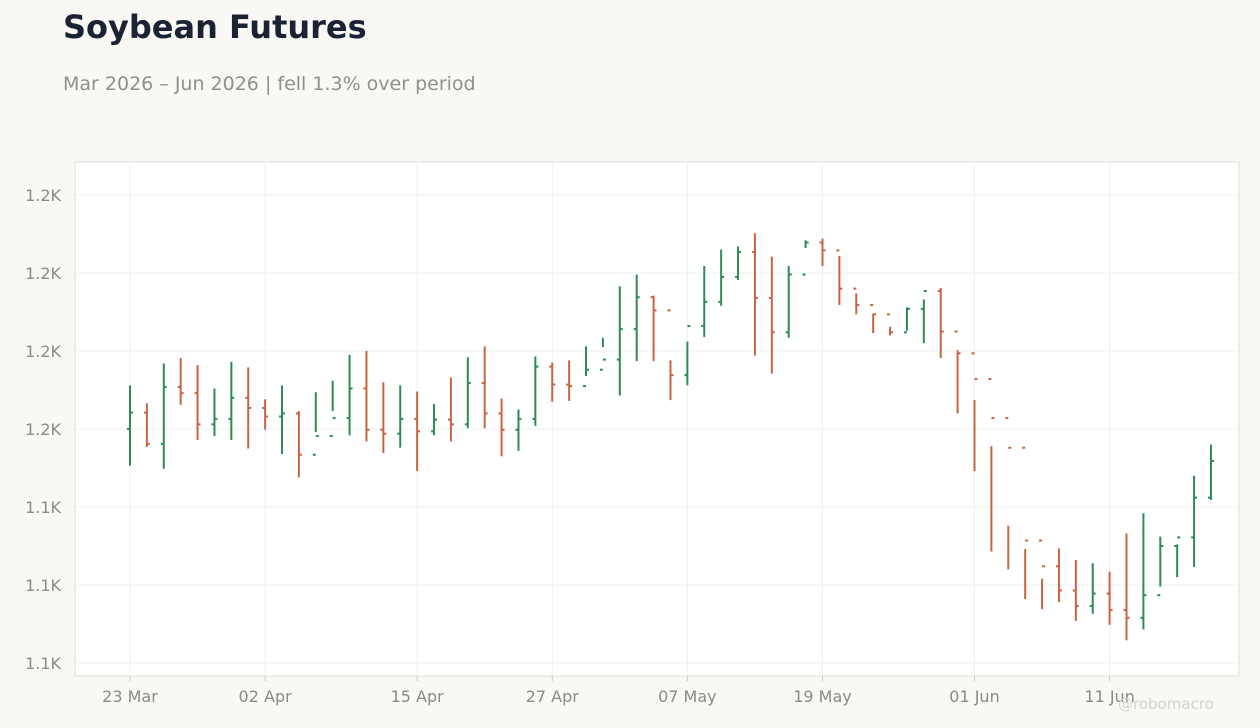 The width and height of the screenshot is (1260, 728). I want to click on x-tick-label: 15 Apr, so click(418, 696).